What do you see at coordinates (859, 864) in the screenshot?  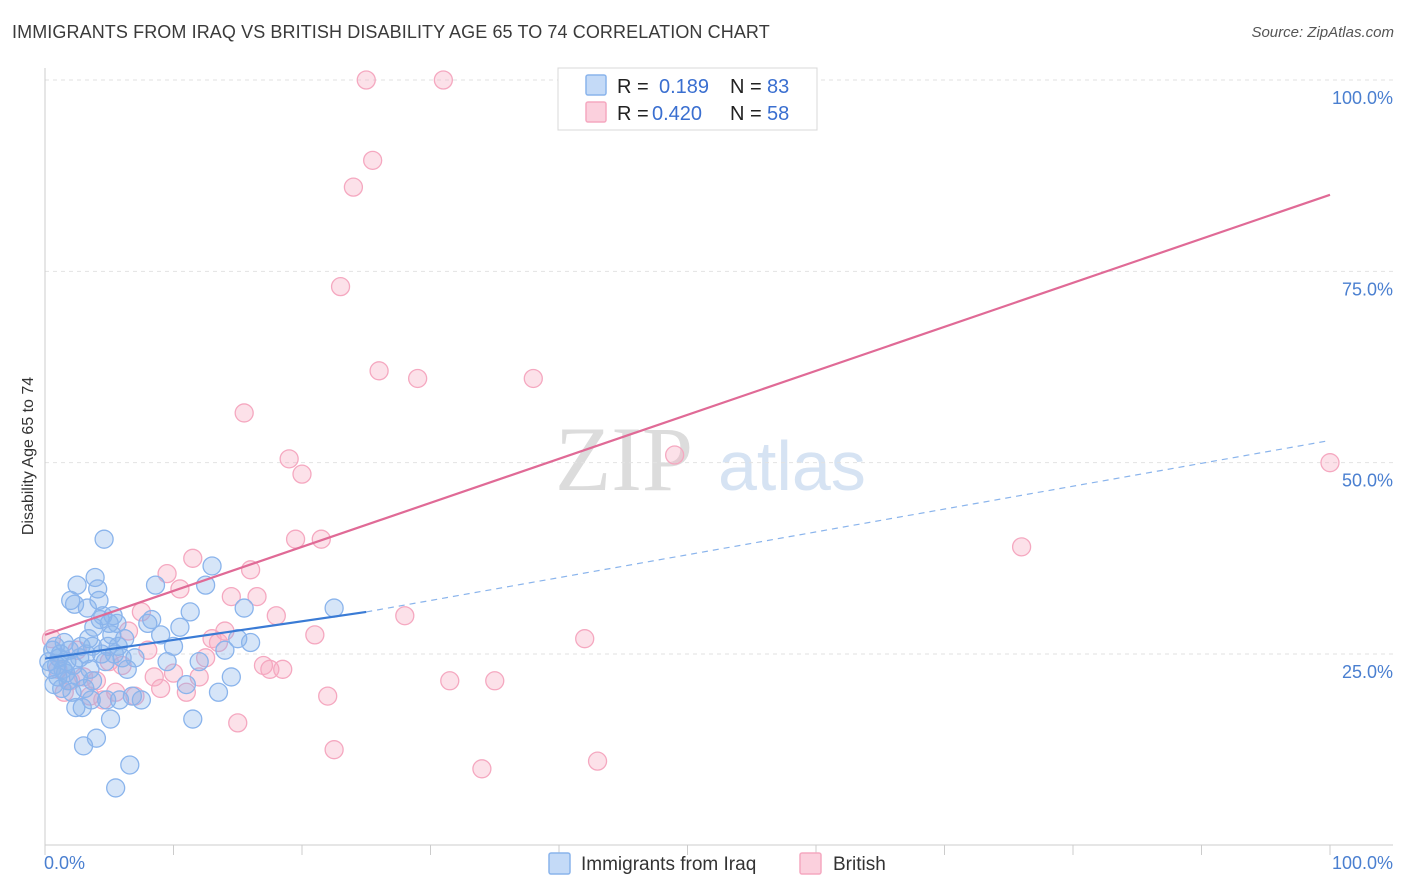 I see `bottom-legend-label-british: British` at bounding box center [859, 864].